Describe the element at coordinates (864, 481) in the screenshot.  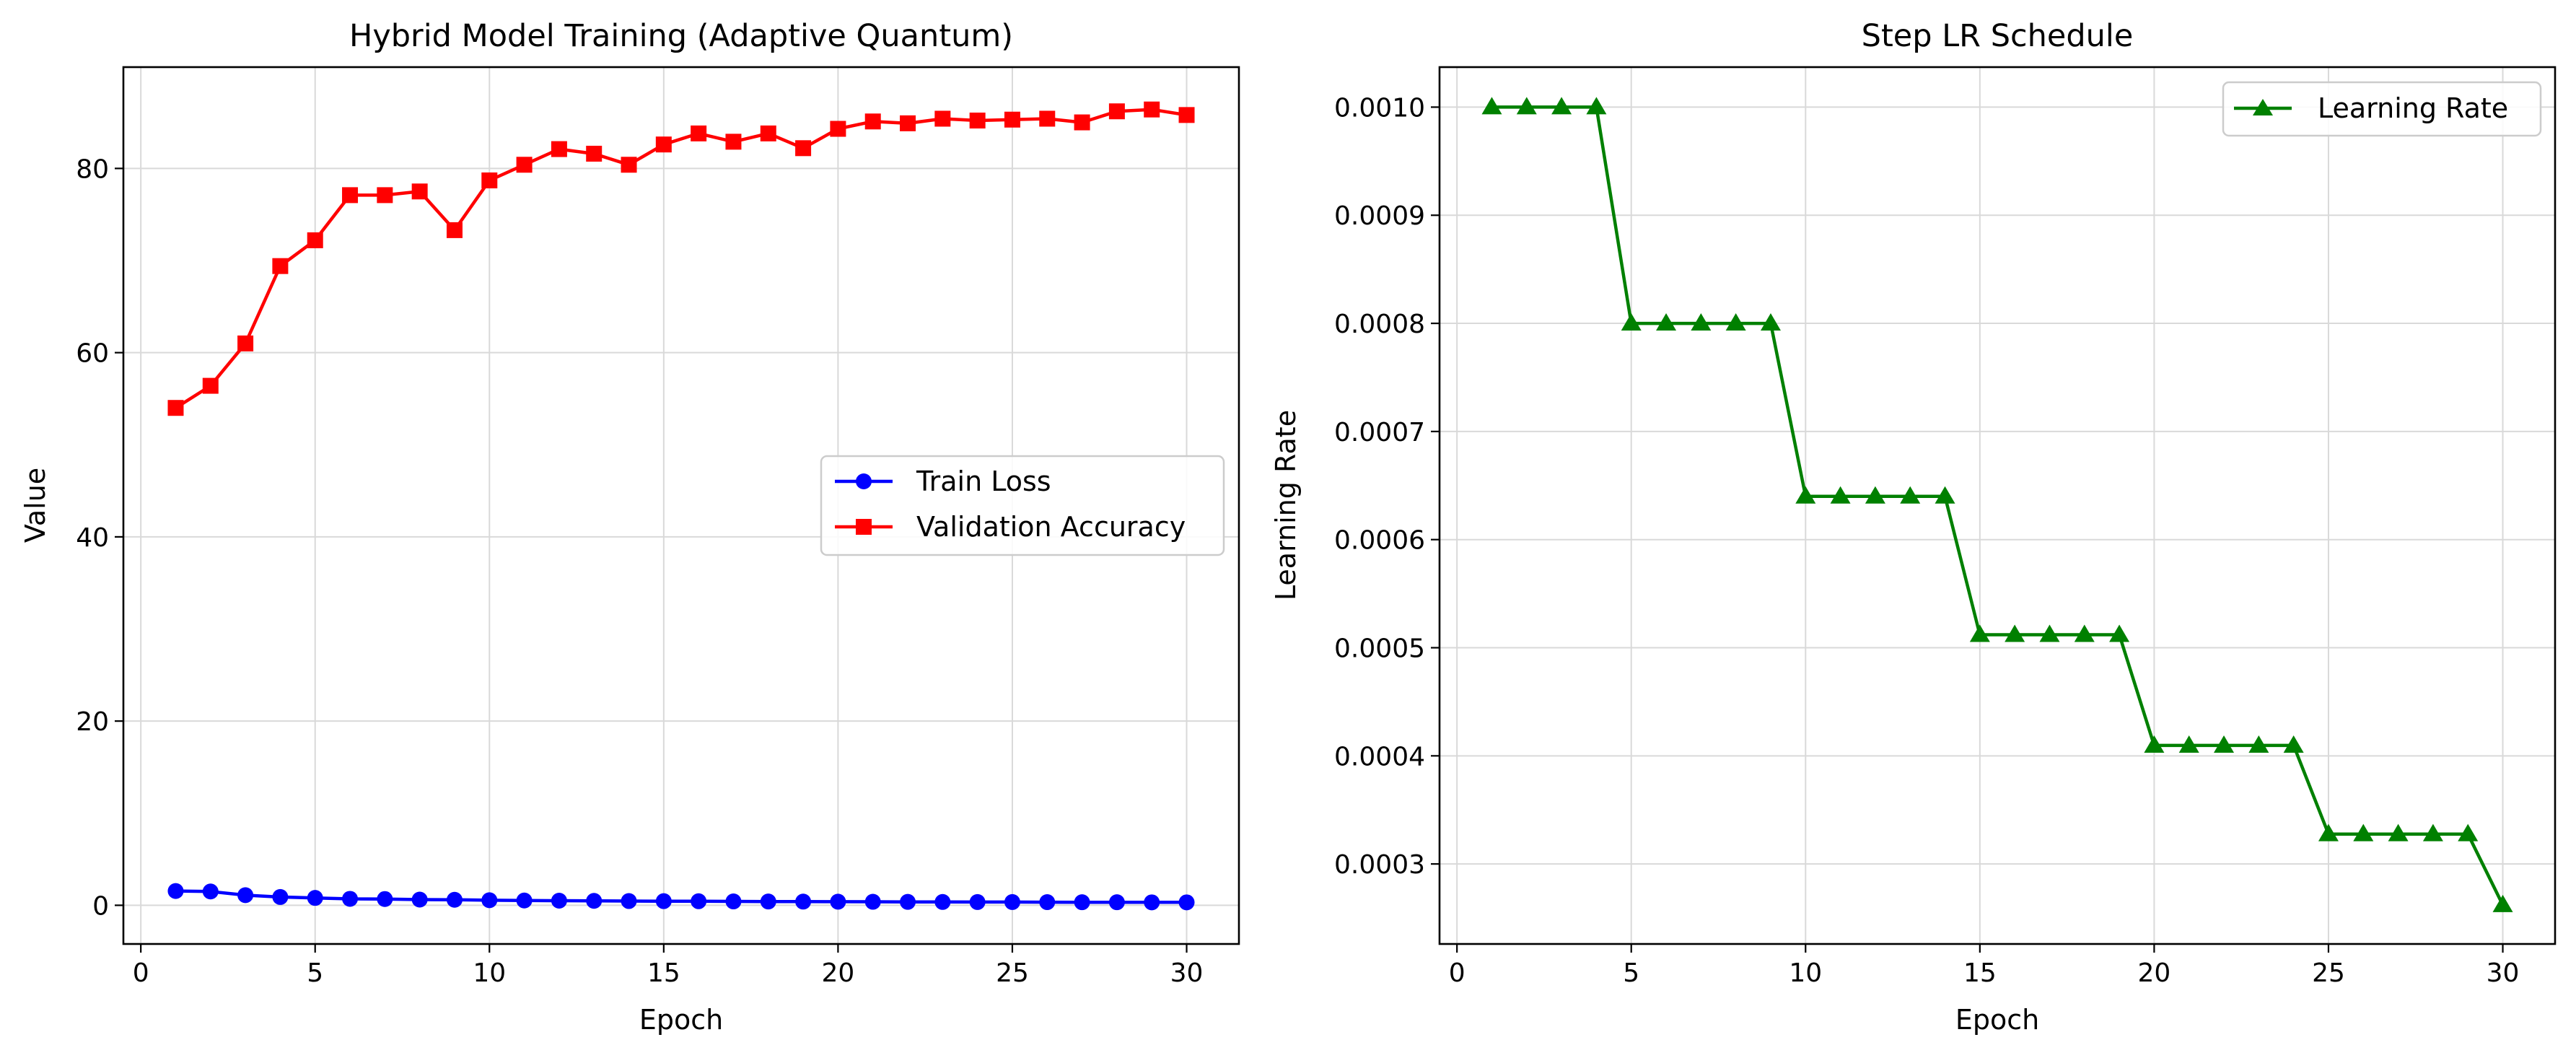
I see `legend-train-loss-marker` at that location.